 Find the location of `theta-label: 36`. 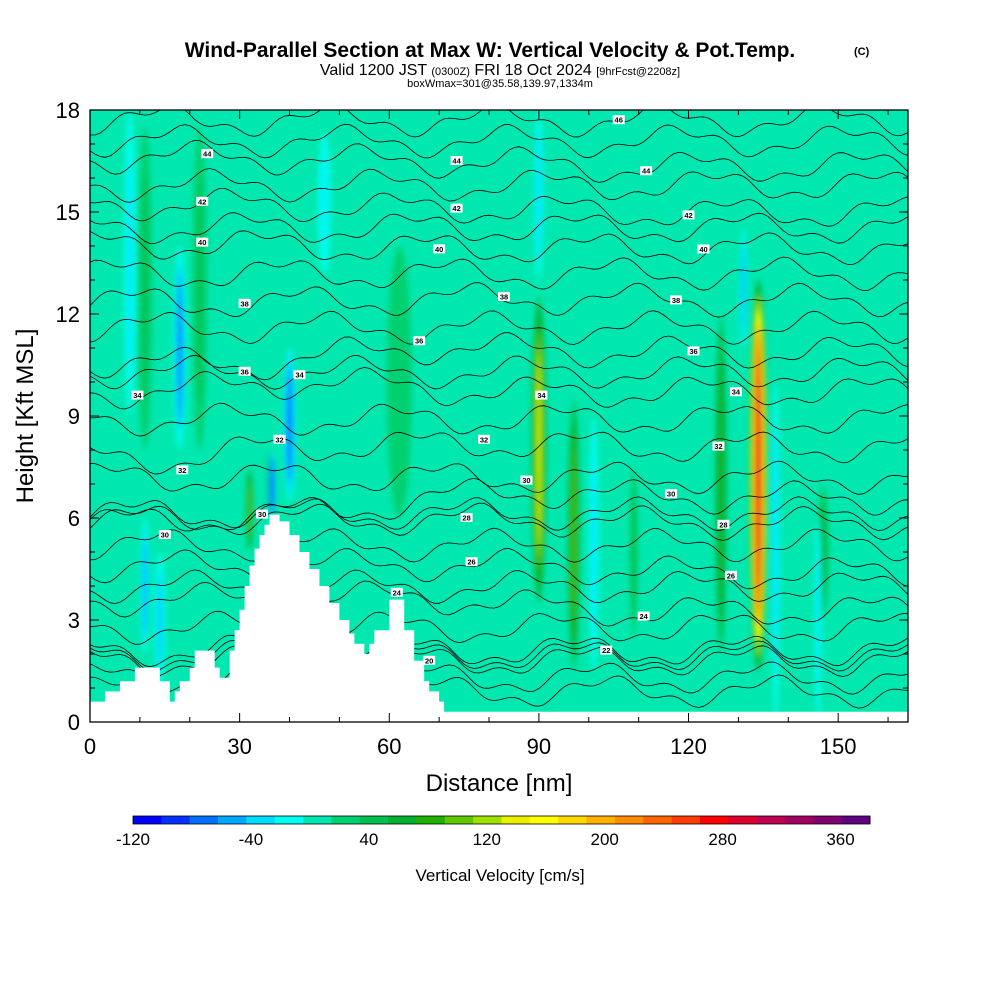

theta-label: 36 is located at coordinates (244, 371).